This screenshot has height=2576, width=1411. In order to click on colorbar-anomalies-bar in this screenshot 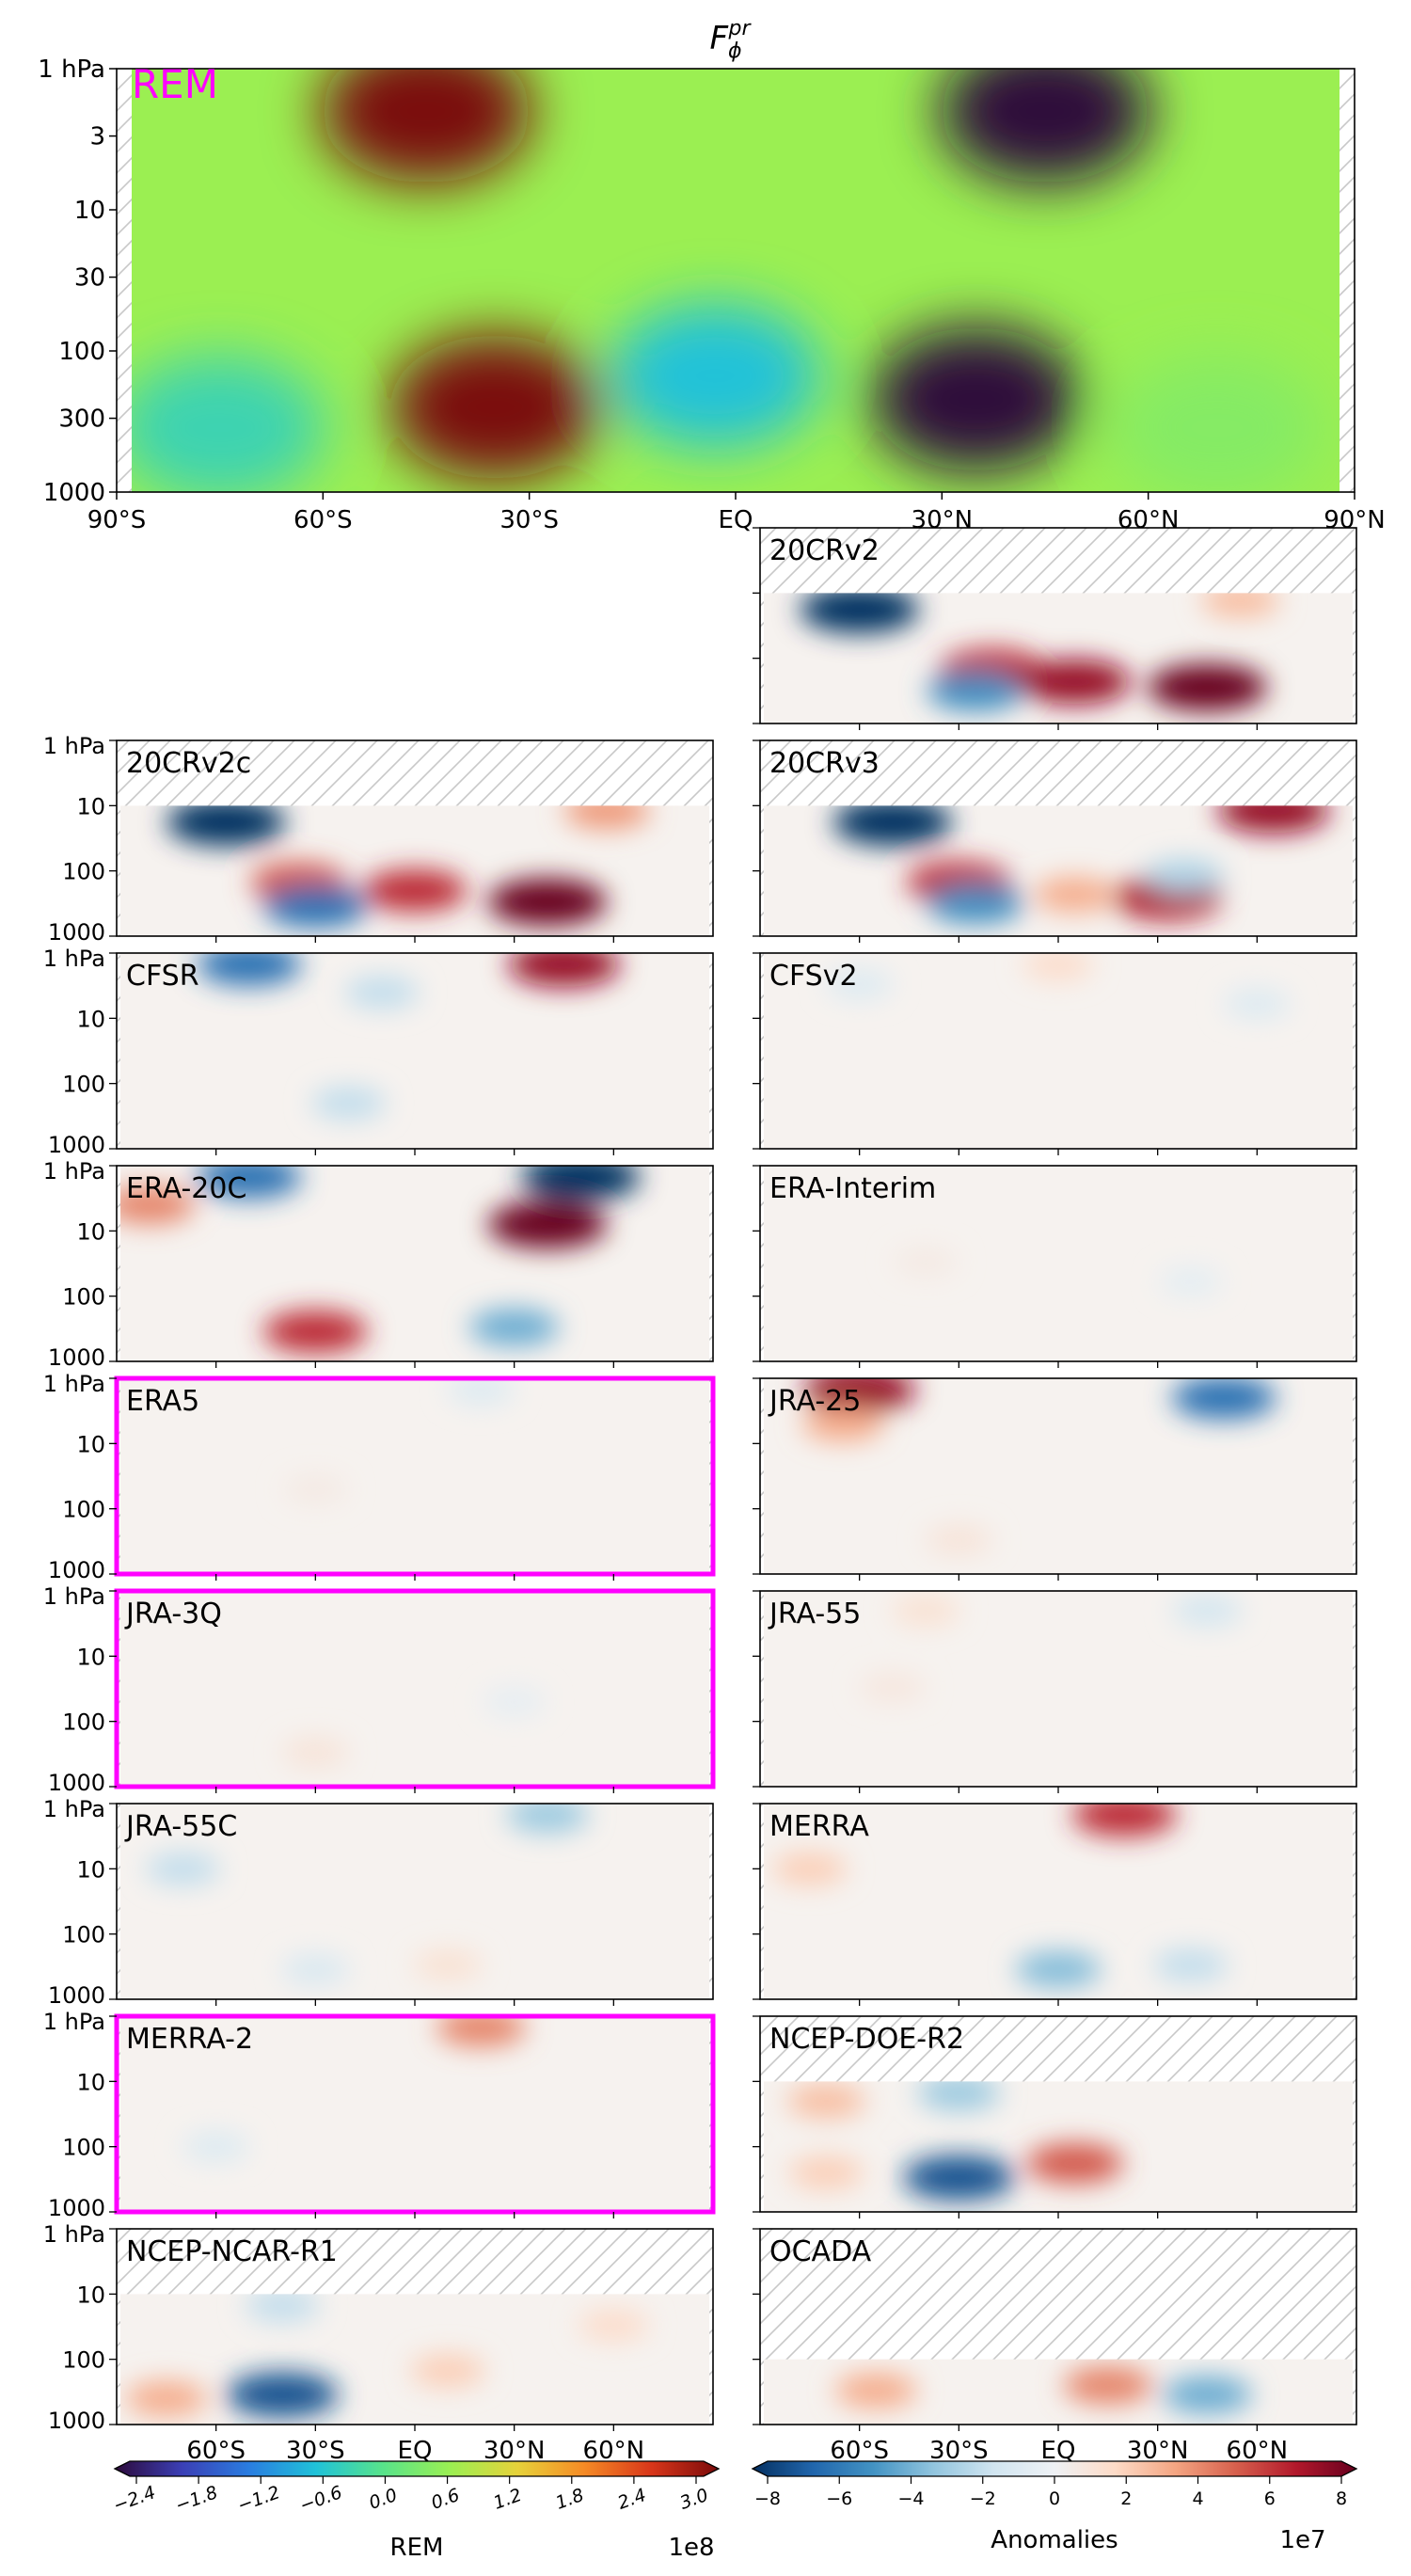, I will do `click(1054, 2468)`.